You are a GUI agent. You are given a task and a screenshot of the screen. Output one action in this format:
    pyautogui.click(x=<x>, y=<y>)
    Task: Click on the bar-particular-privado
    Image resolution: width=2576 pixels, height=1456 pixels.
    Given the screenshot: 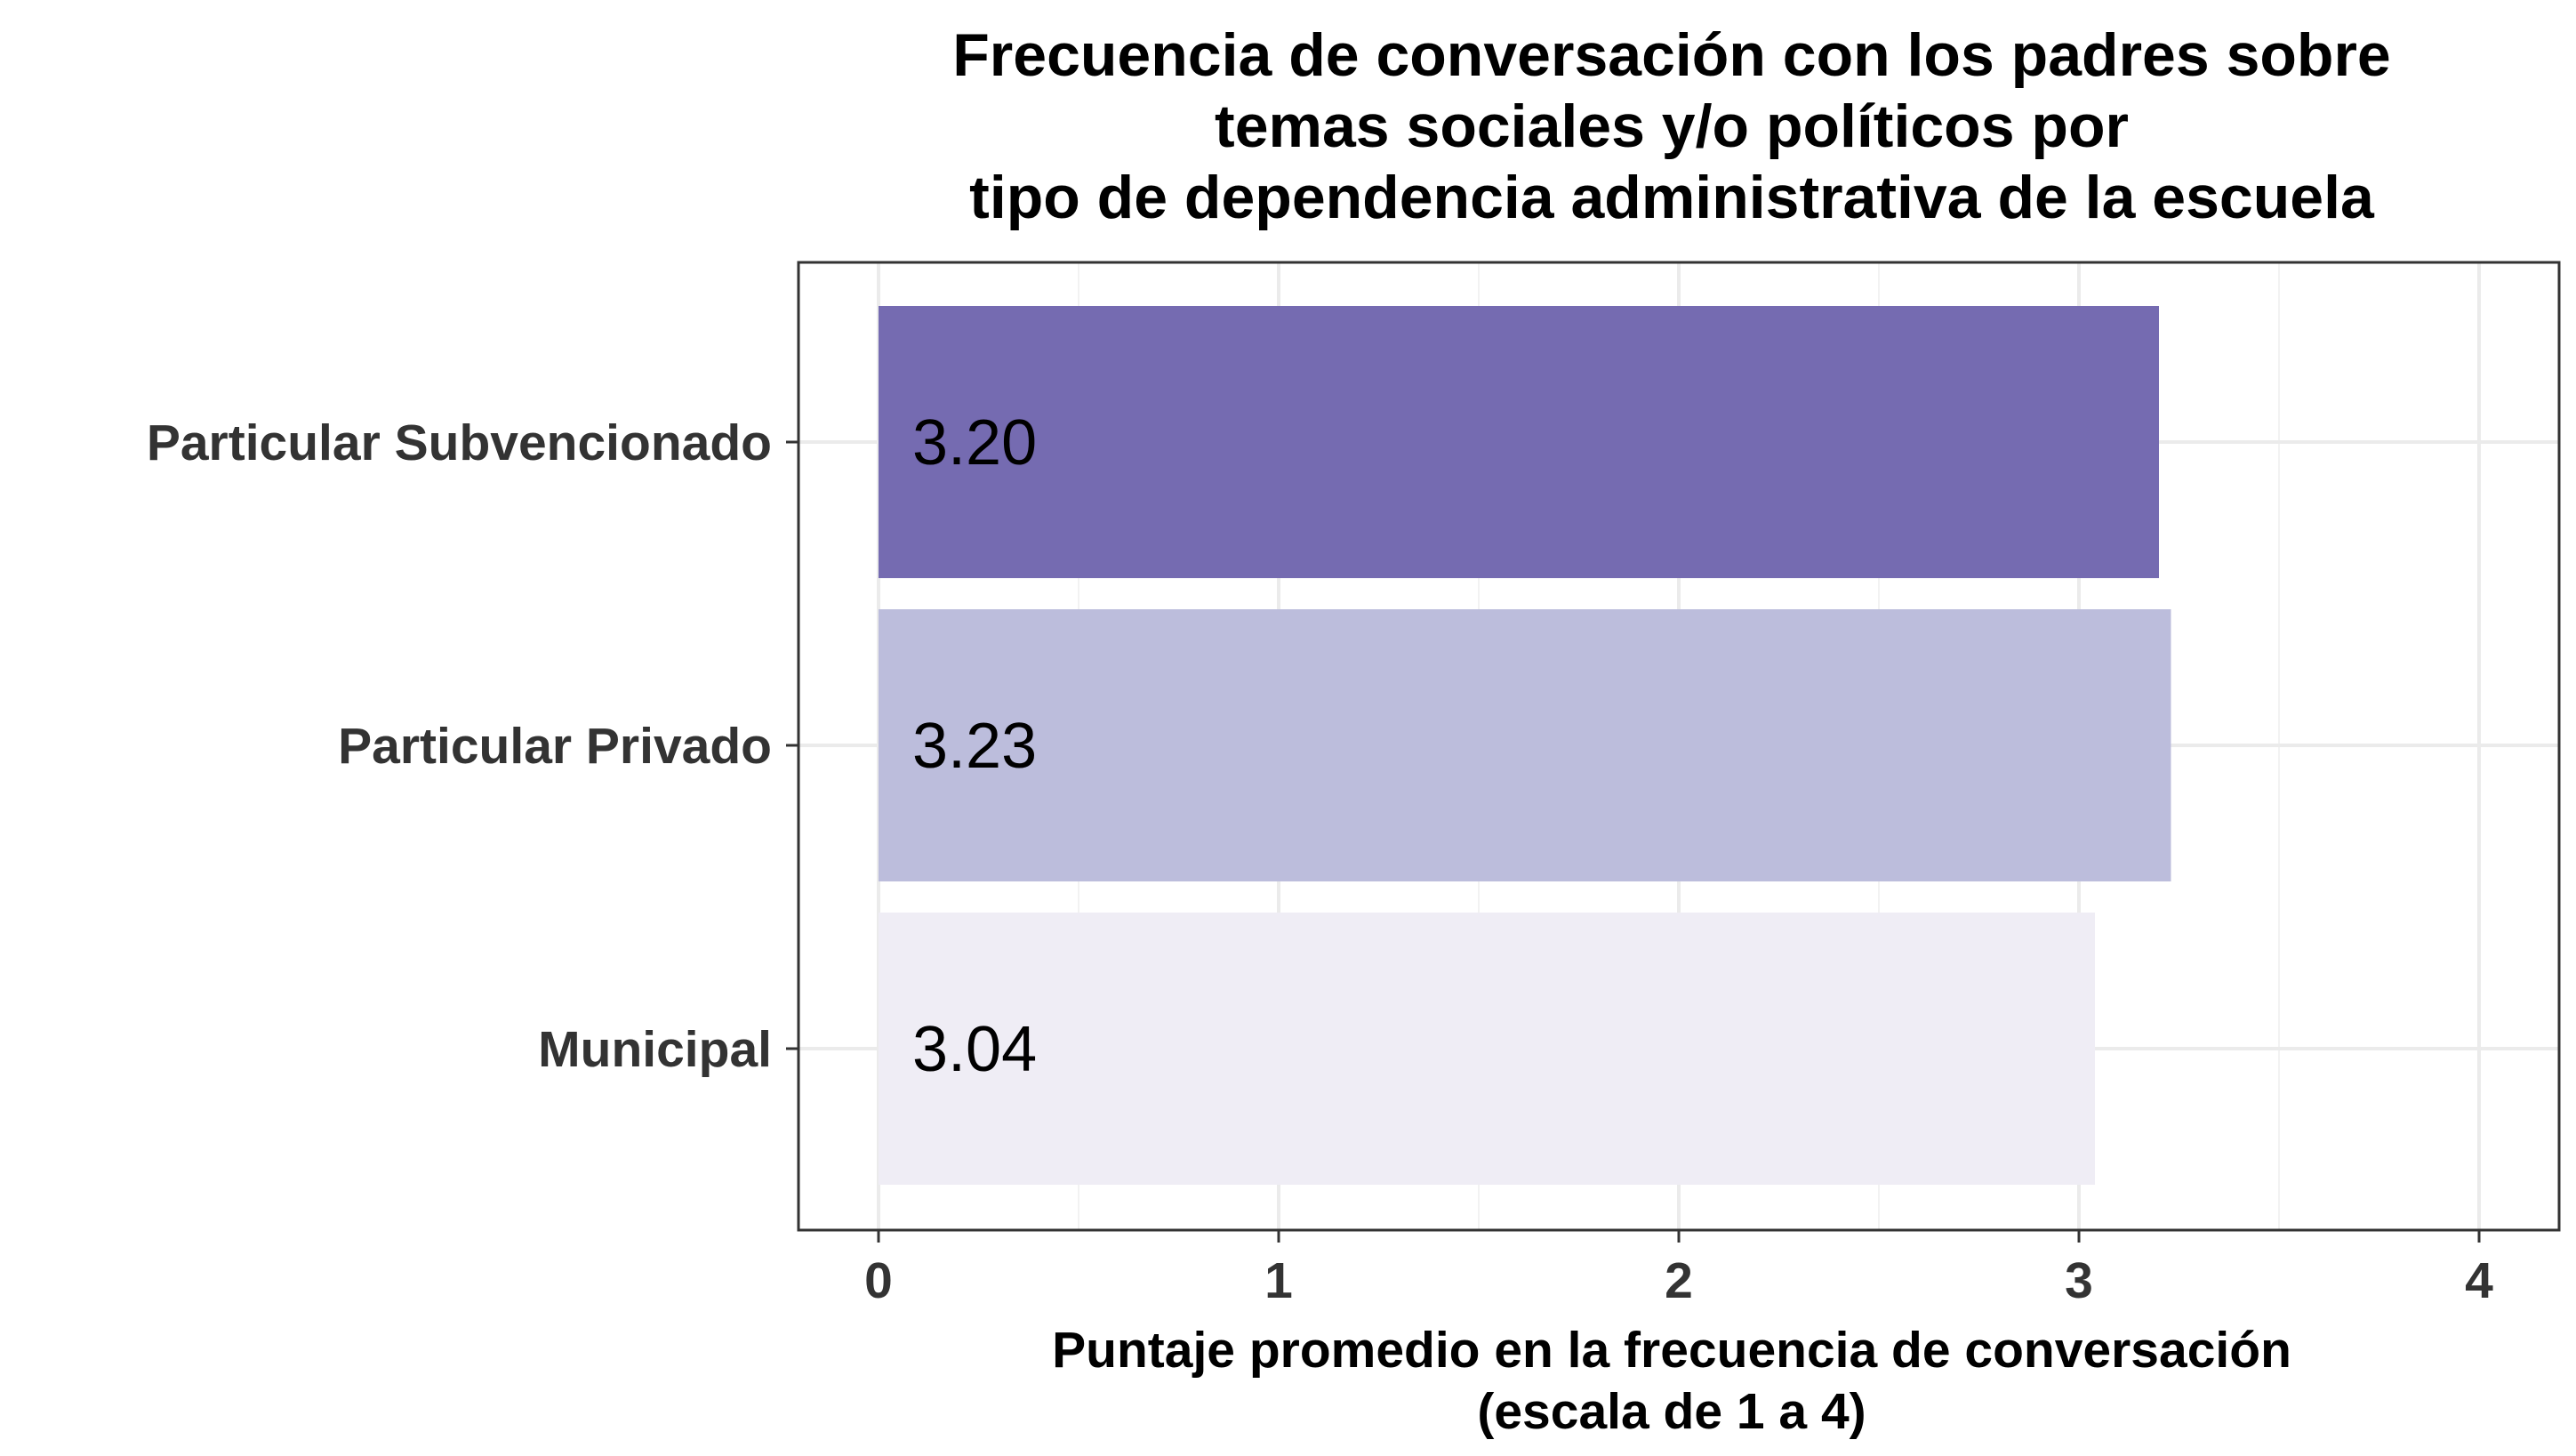 What is the action you would take?
    pyautogui.click(x=1525, y=745)
    